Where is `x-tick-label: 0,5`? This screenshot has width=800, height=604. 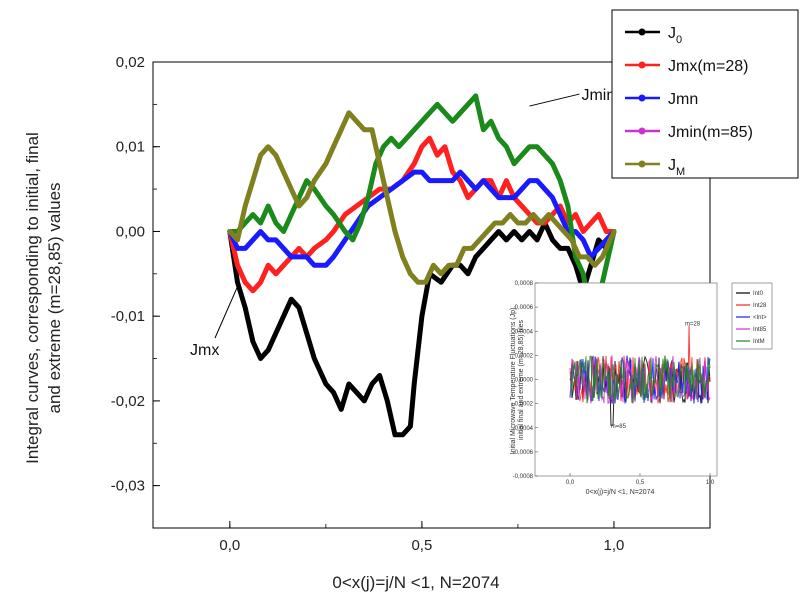
x-tick-label: 0,5 is located at coordinates (421, 545).